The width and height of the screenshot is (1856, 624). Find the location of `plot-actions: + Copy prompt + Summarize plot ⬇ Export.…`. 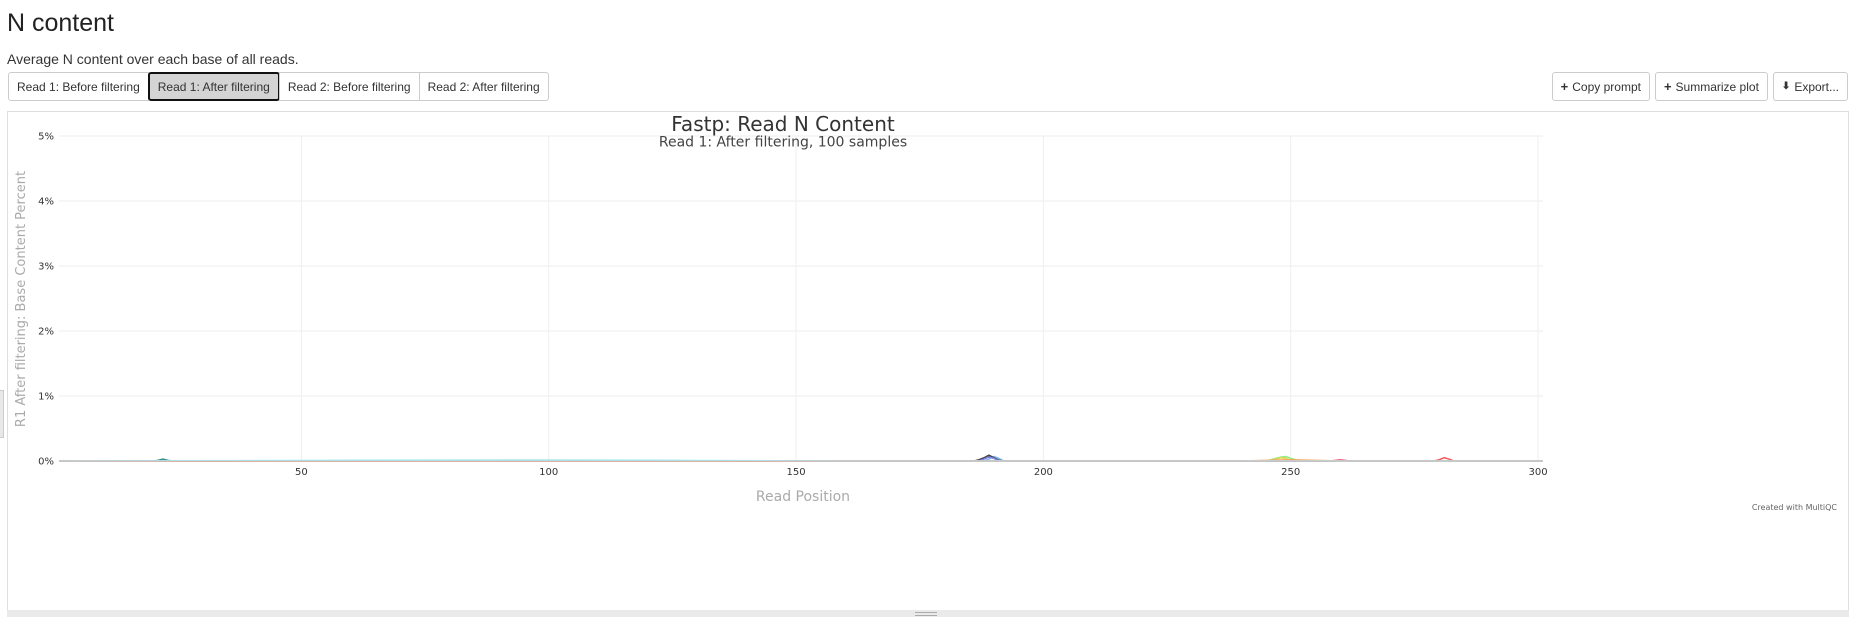

plot-actions: + Copy prompt + Summarize plot ⬇ Export.… is located at coordinates (1700, 86).